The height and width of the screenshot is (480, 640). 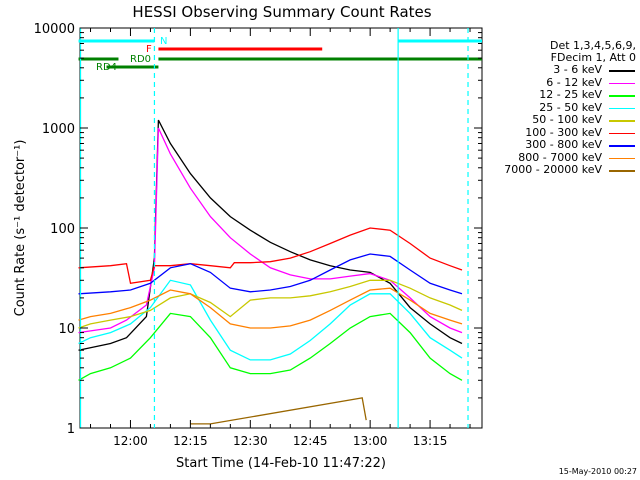 I want to click on legend-label: 800 - 7000 keV, so click(x=560, y=157).